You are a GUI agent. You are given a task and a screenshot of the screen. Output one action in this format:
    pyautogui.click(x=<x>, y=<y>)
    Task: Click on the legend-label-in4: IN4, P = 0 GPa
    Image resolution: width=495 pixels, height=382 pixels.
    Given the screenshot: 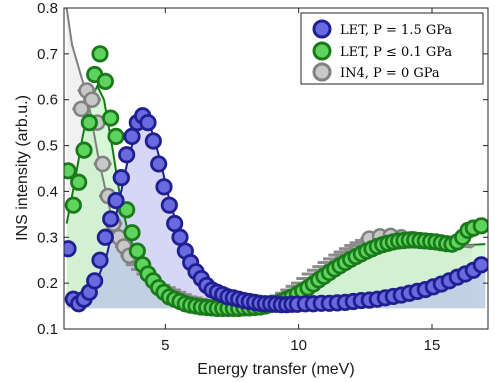 What is the action you would take?
    pyautogui.click(x=390, y=73)
    